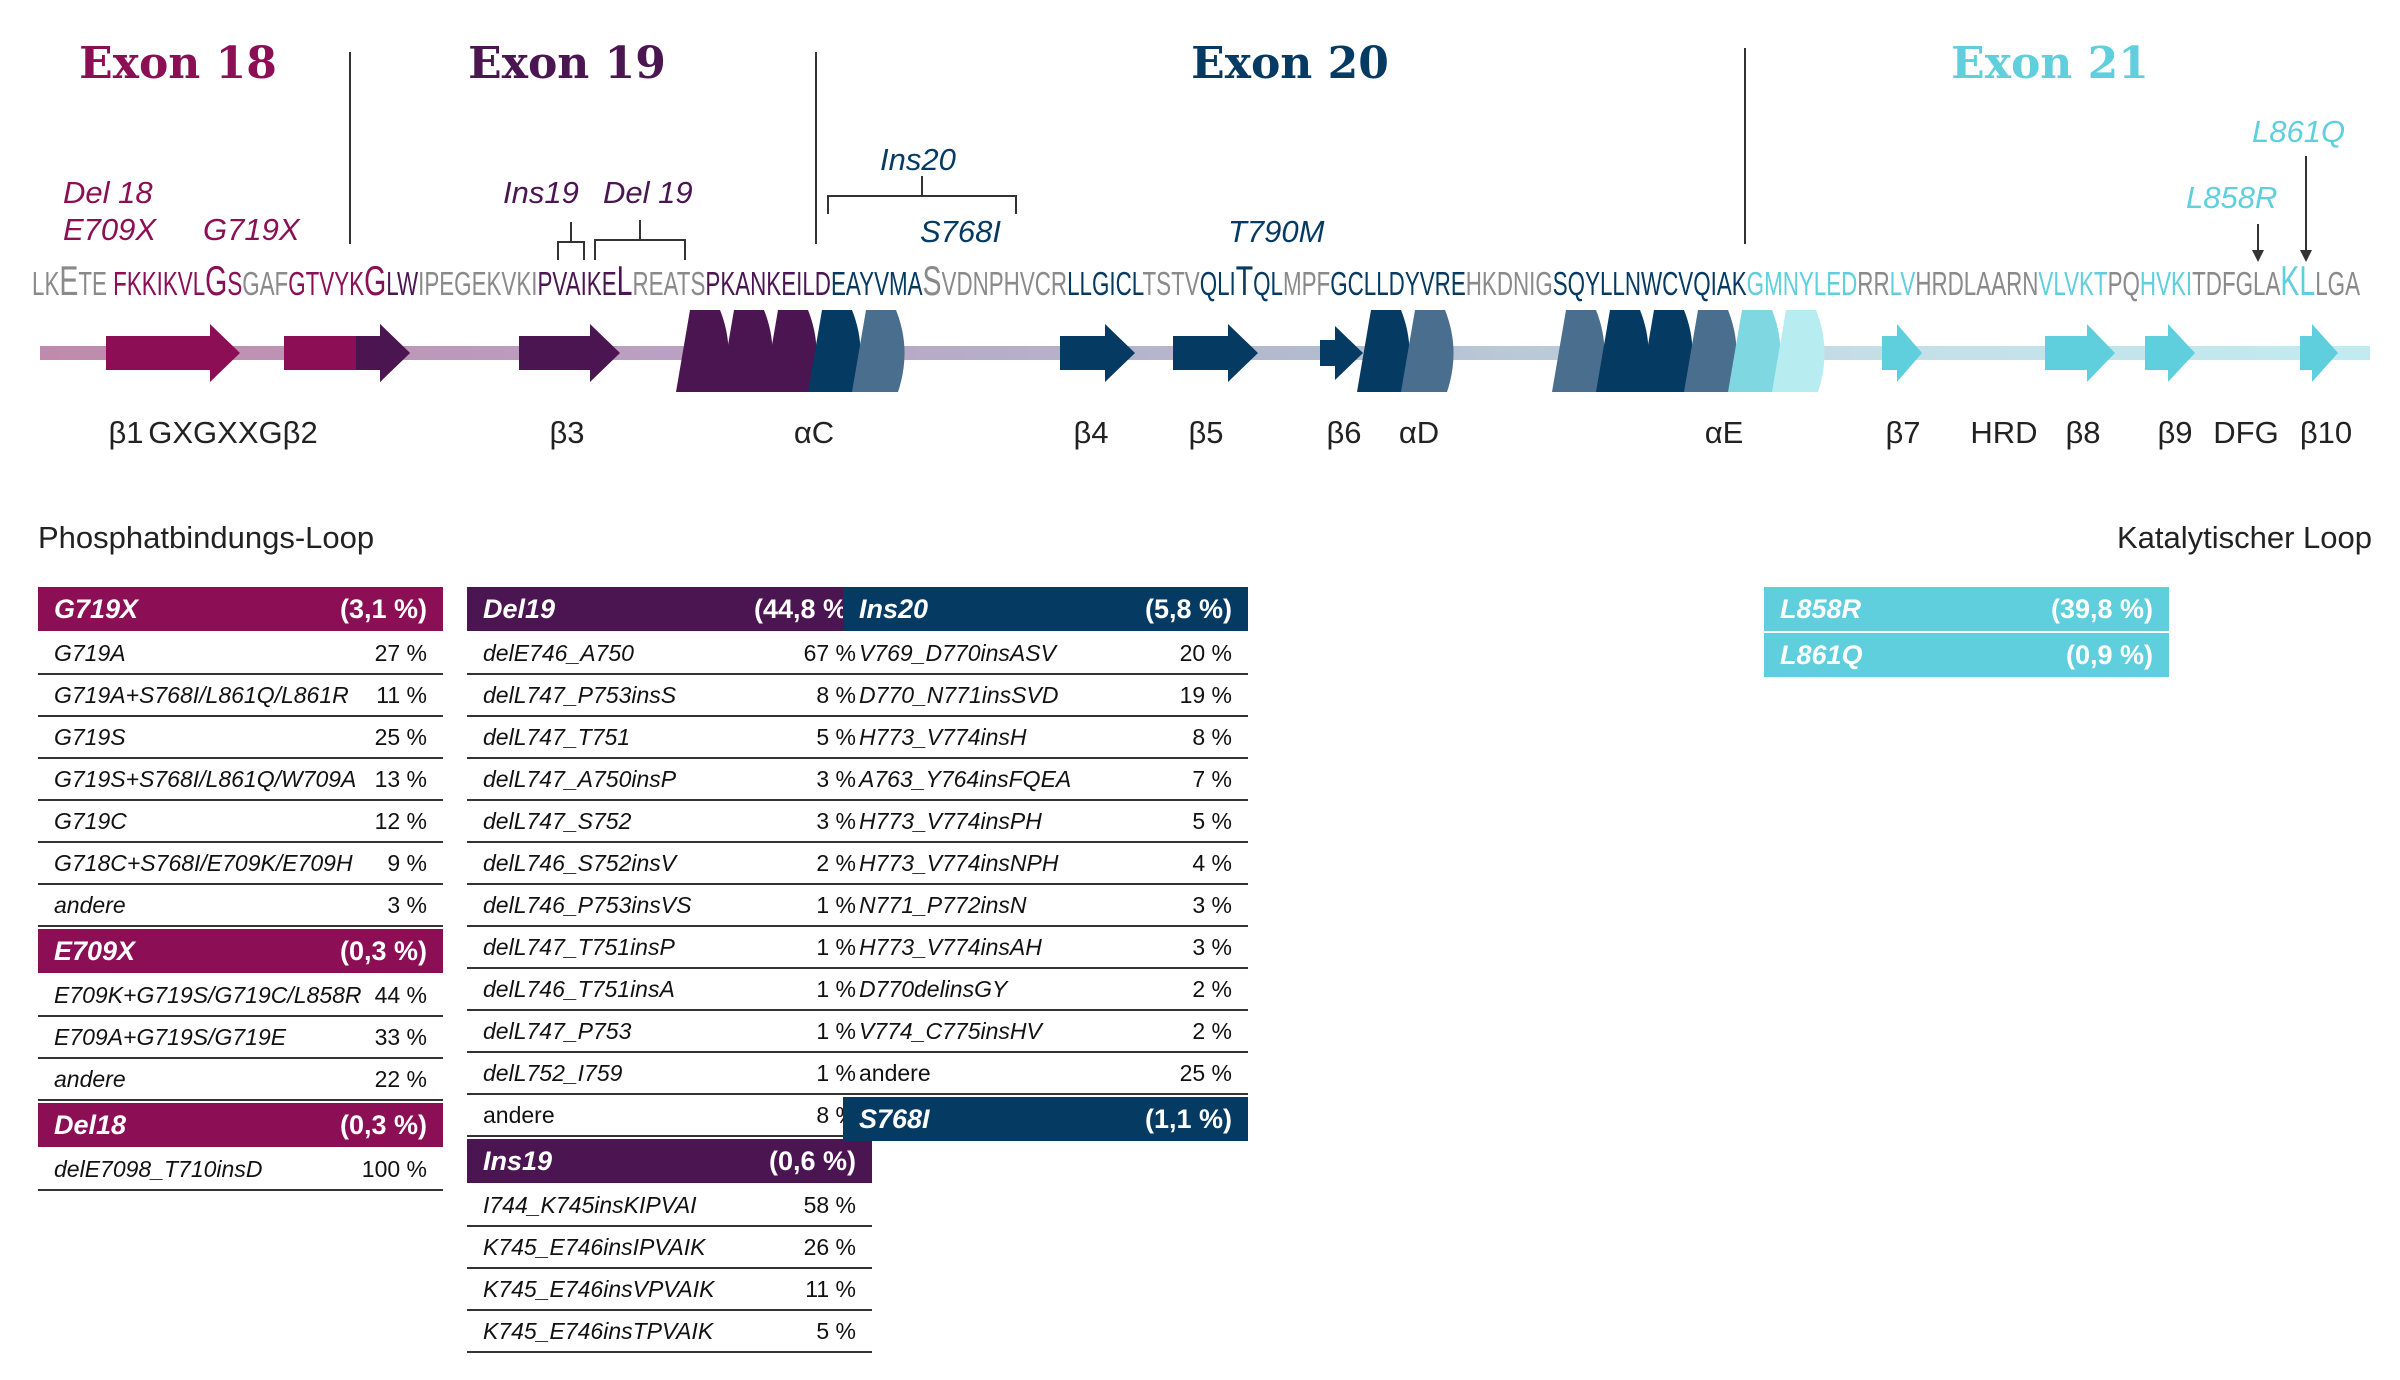  What do you see at coordinates (240, 1147) in the screenshot?
I see `mutation-group: Del18 (0,3 %) delE7098_T710insD 100 %` at bounding box center [240, 1147].